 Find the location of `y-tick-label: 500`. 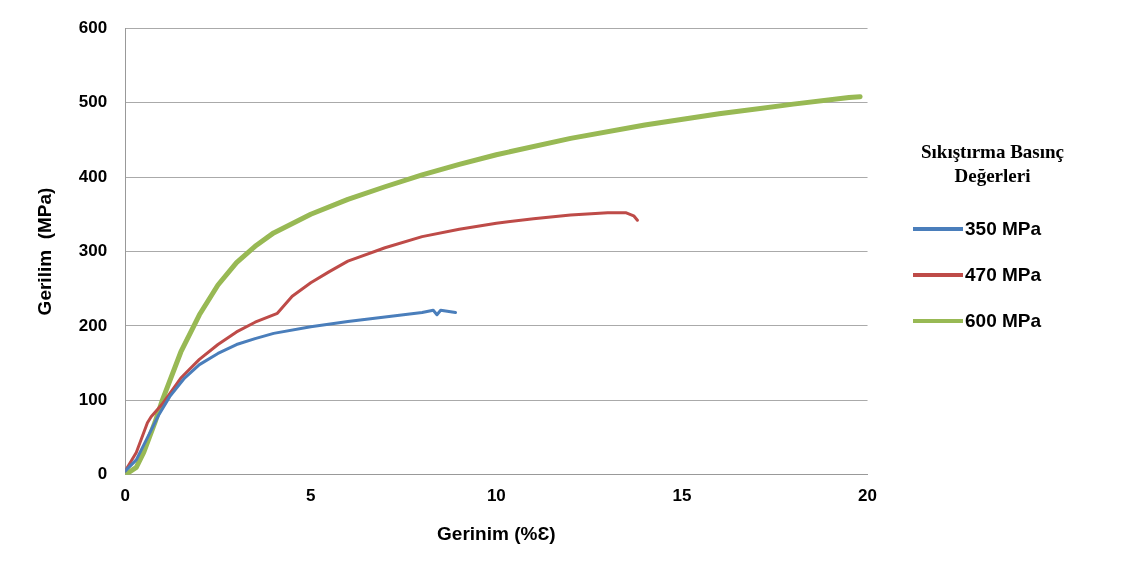

y-tick-label: 500 is located at coordinates (93, 102).